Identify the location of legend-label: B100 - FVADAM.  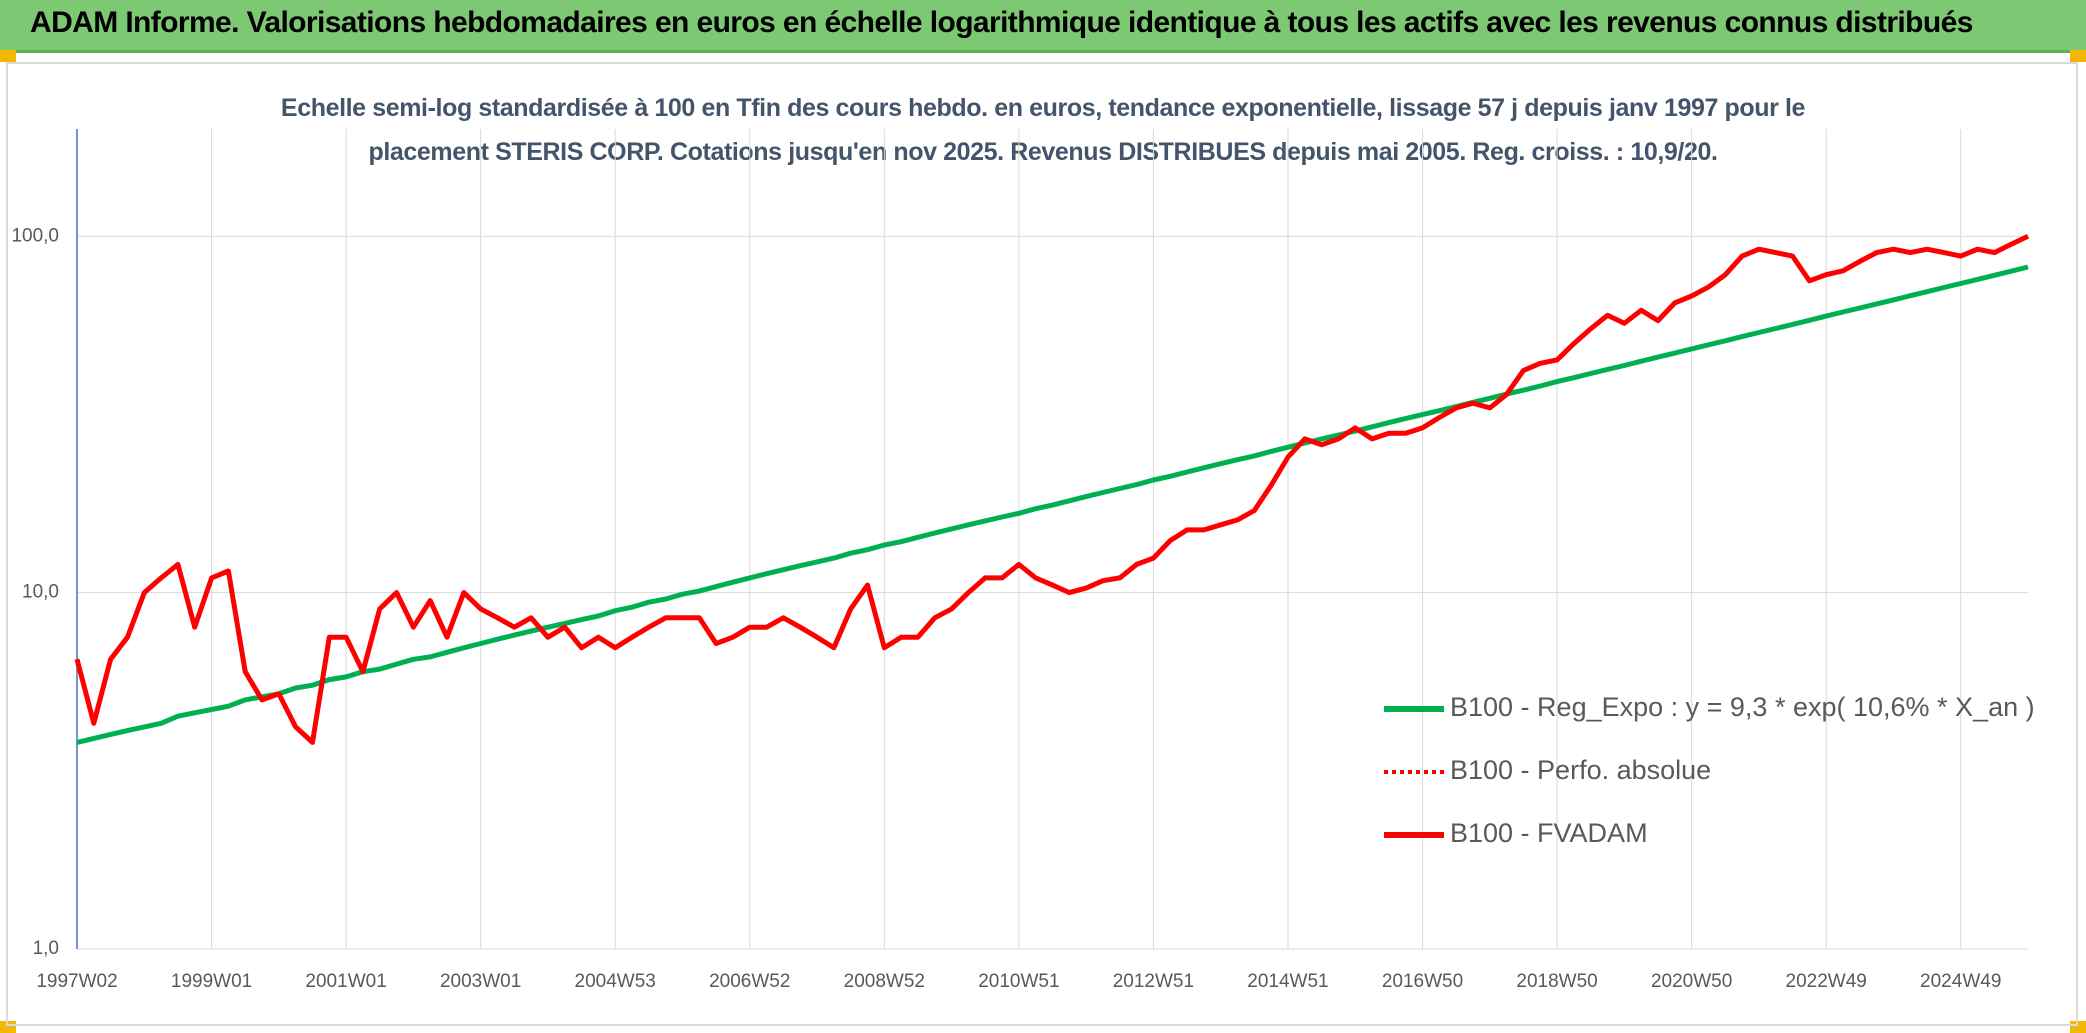
(1549, 833).